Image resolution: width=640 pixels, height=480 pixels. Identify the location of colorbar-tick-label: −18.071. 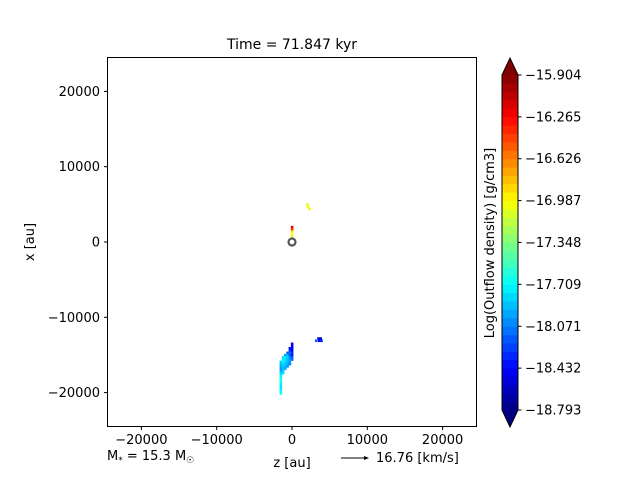
(553, 327).